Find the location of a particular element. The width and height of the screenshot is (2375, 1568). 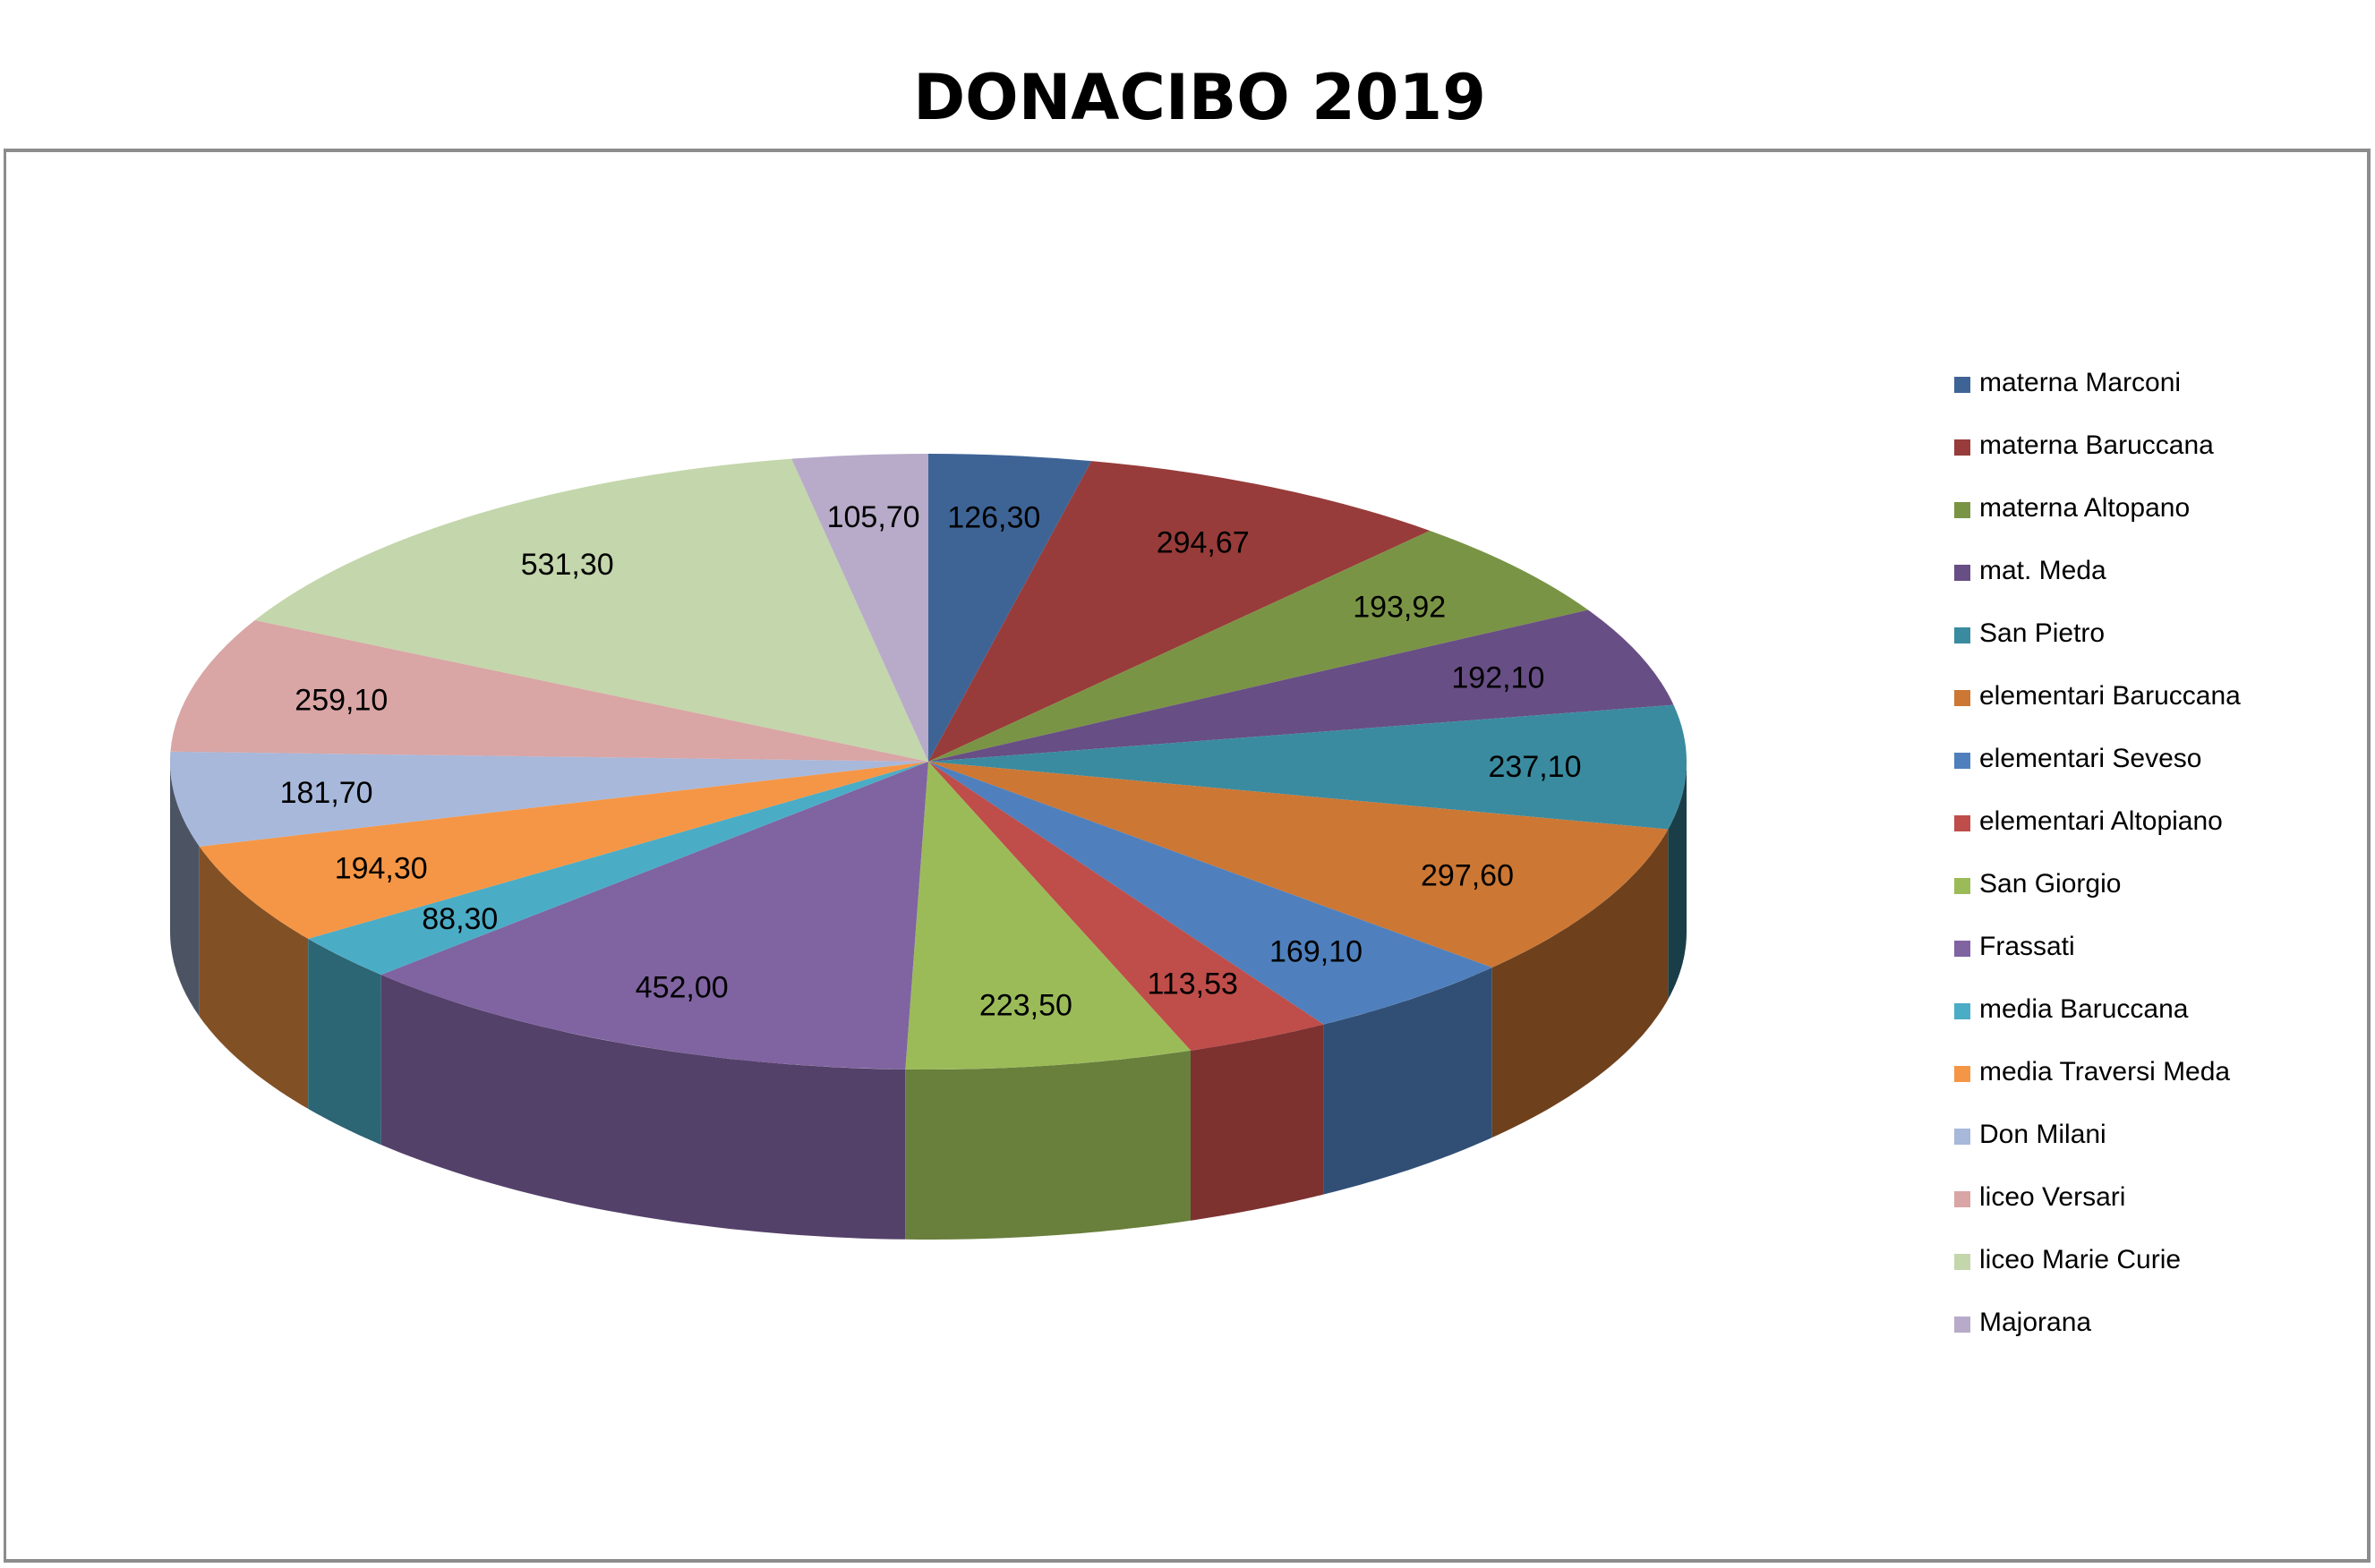

legend-label: San Giorgio is located at coordinates (2050, 884).